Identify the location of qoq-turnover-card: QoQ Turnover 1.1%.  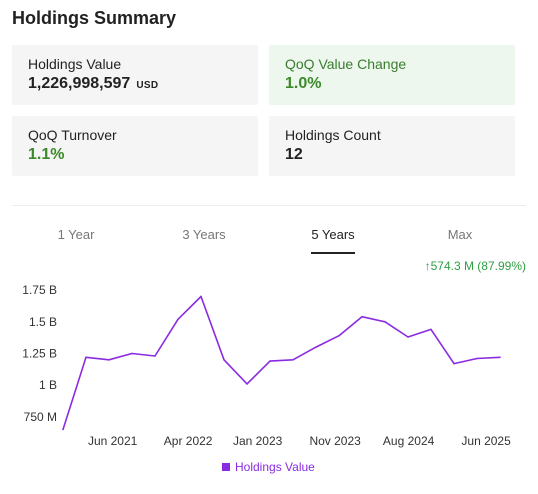
(135, 146).